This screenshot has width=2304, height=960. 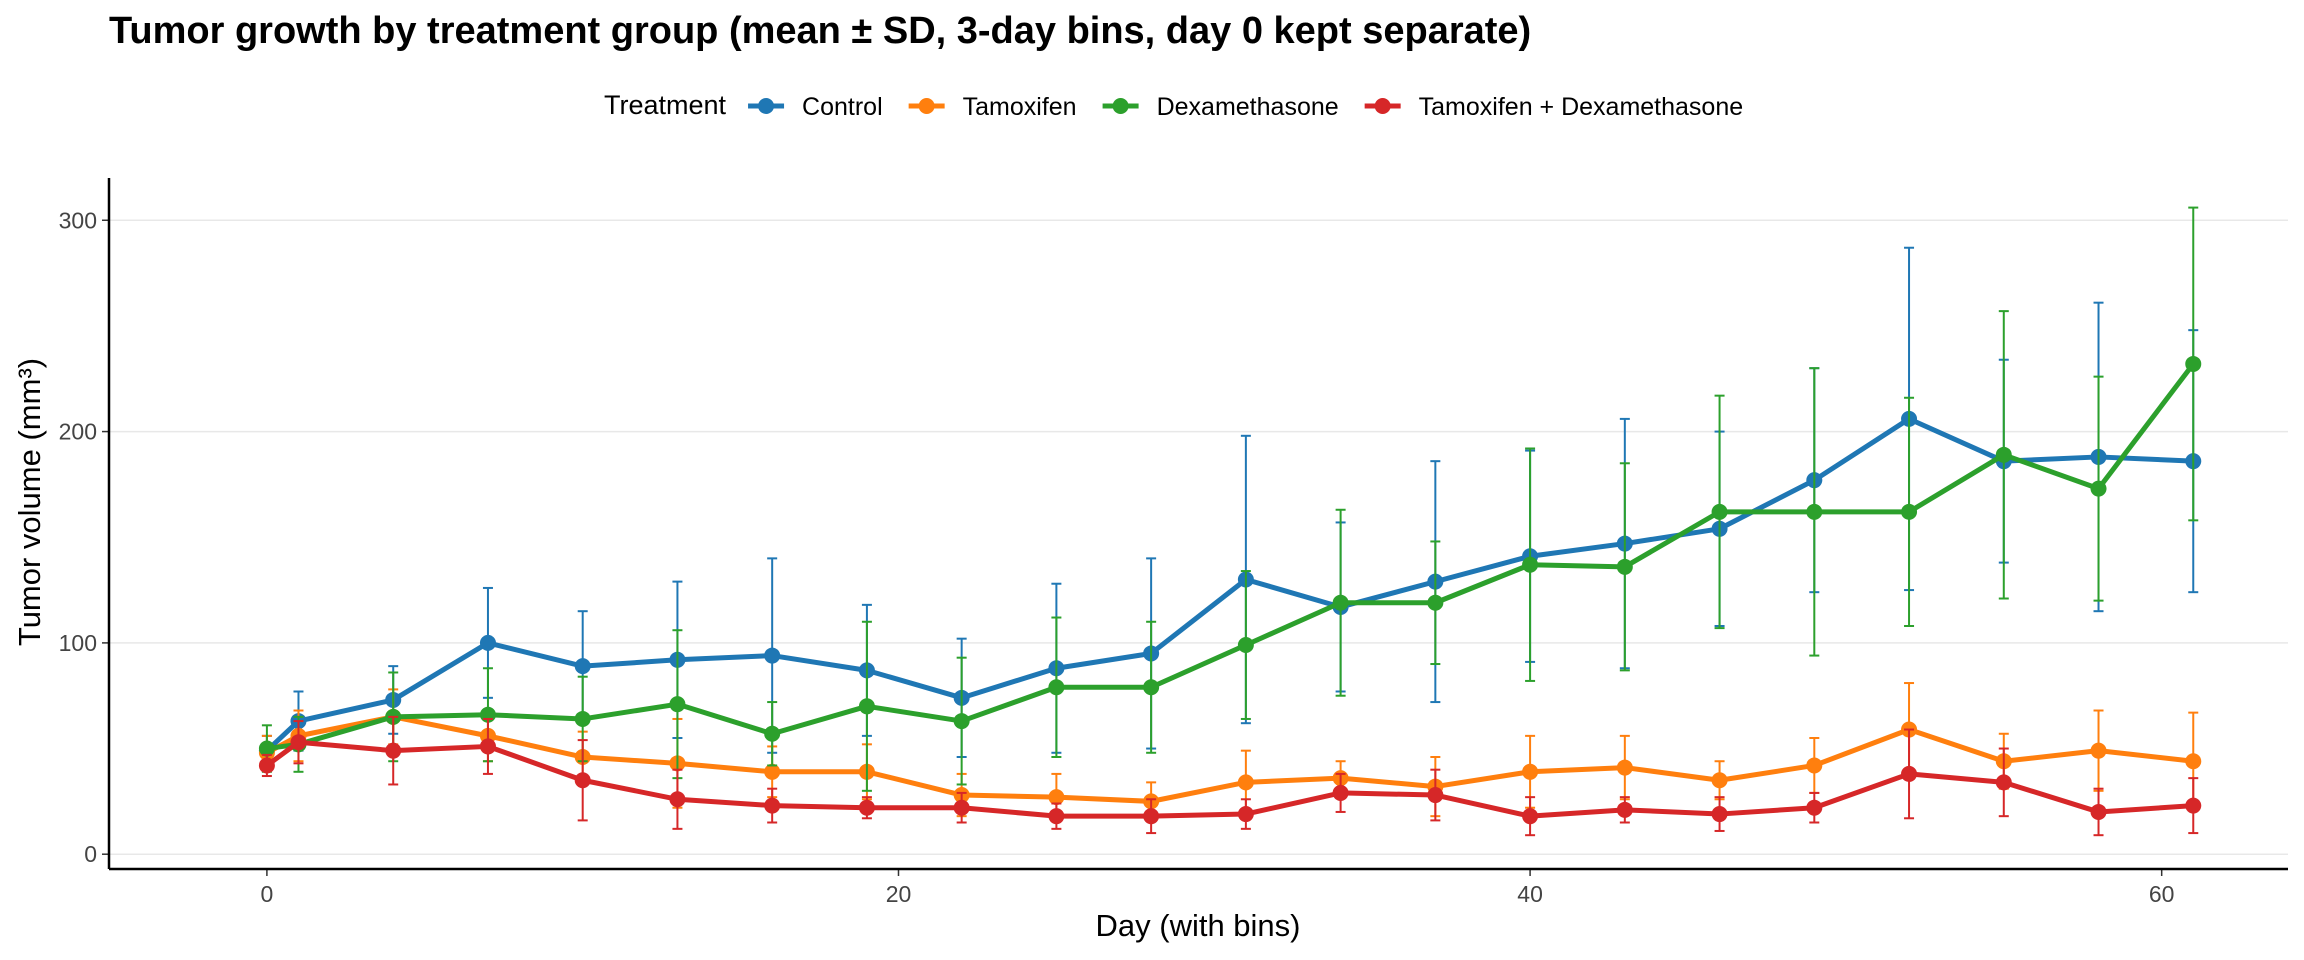 I want to click on legend-item: Control, so click(x=815, y=107).